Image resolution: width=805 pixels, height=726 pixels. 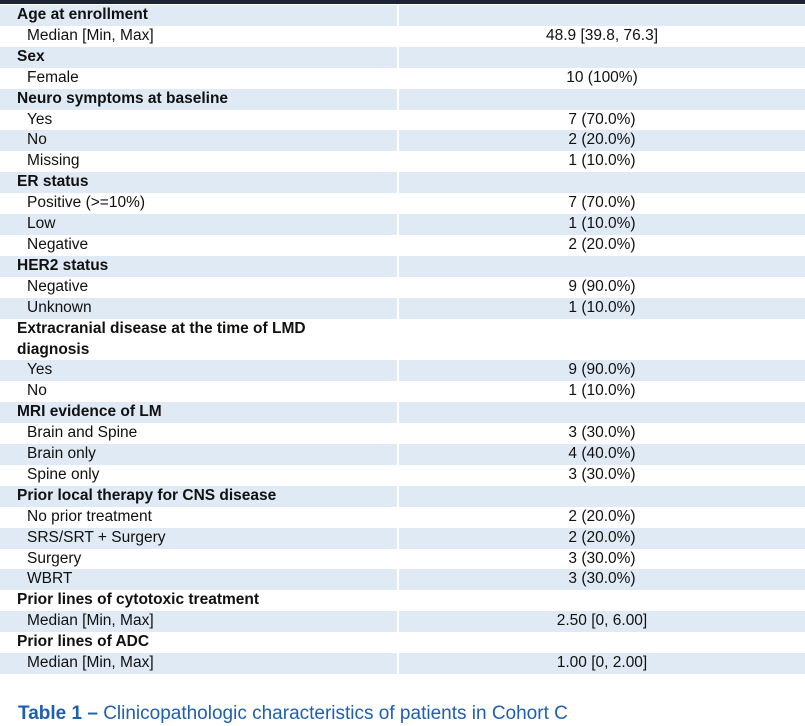 What do you see at coordinates (602, 35) in the screenshot?
I see `row-value: 48.9 [39.8, 76.3]` at bounding box center [602, 35].